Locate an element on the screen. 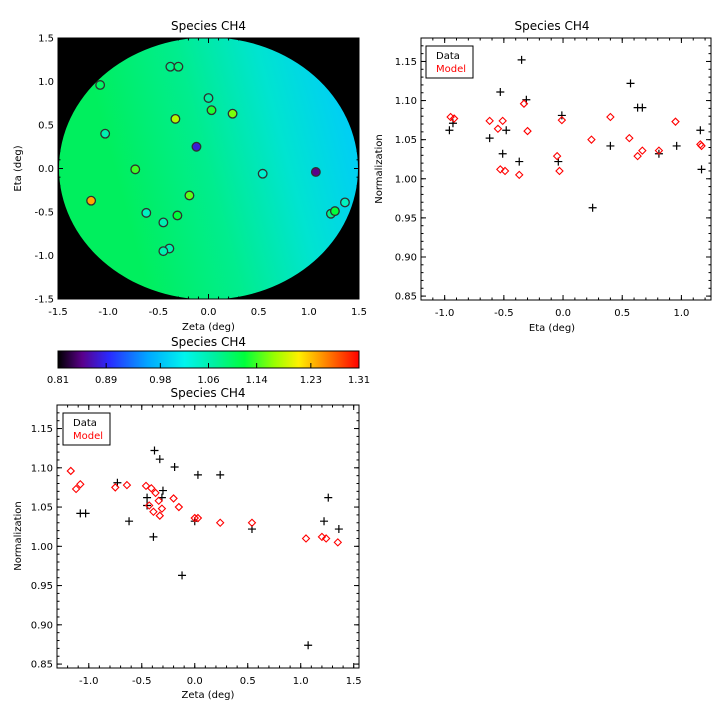 The image size is (720, 720). zeta-y-tick-label: 1.00 is located at coordinates (42, 547).